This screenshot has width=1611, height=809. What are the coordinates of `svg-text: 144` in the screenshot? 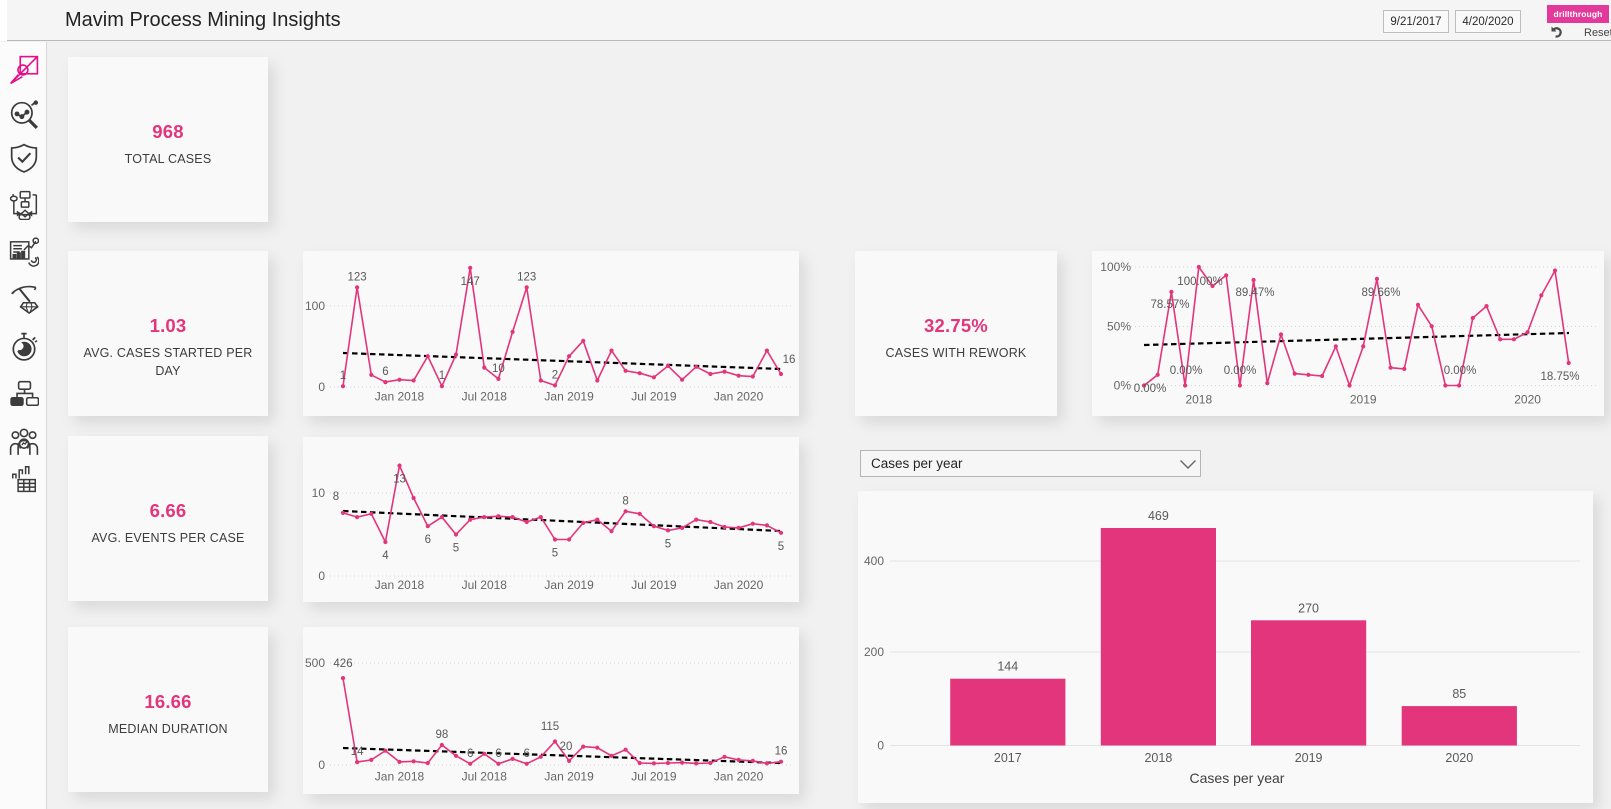 It's located at (1007, 667).